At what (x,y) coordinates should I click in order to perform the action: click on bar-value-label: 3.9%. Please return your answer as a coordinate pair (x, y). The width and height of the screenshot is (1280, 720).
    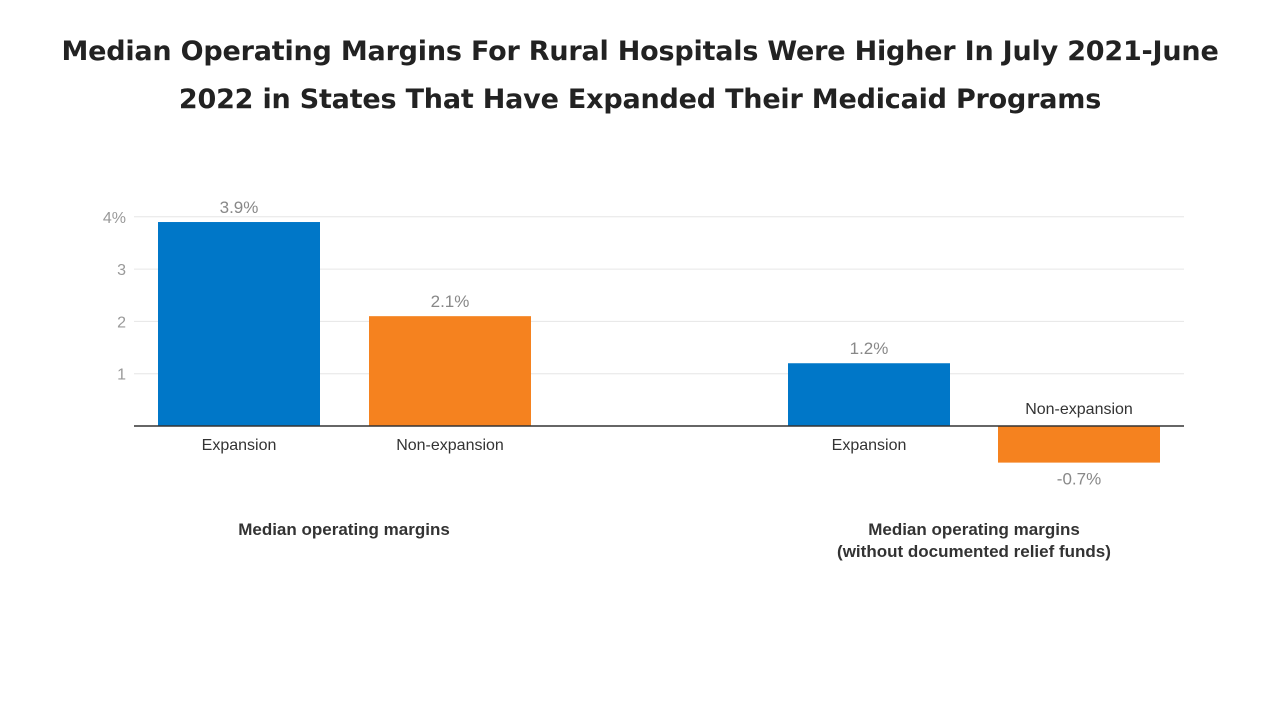
    Looking at the image, I should click on (239, 207).